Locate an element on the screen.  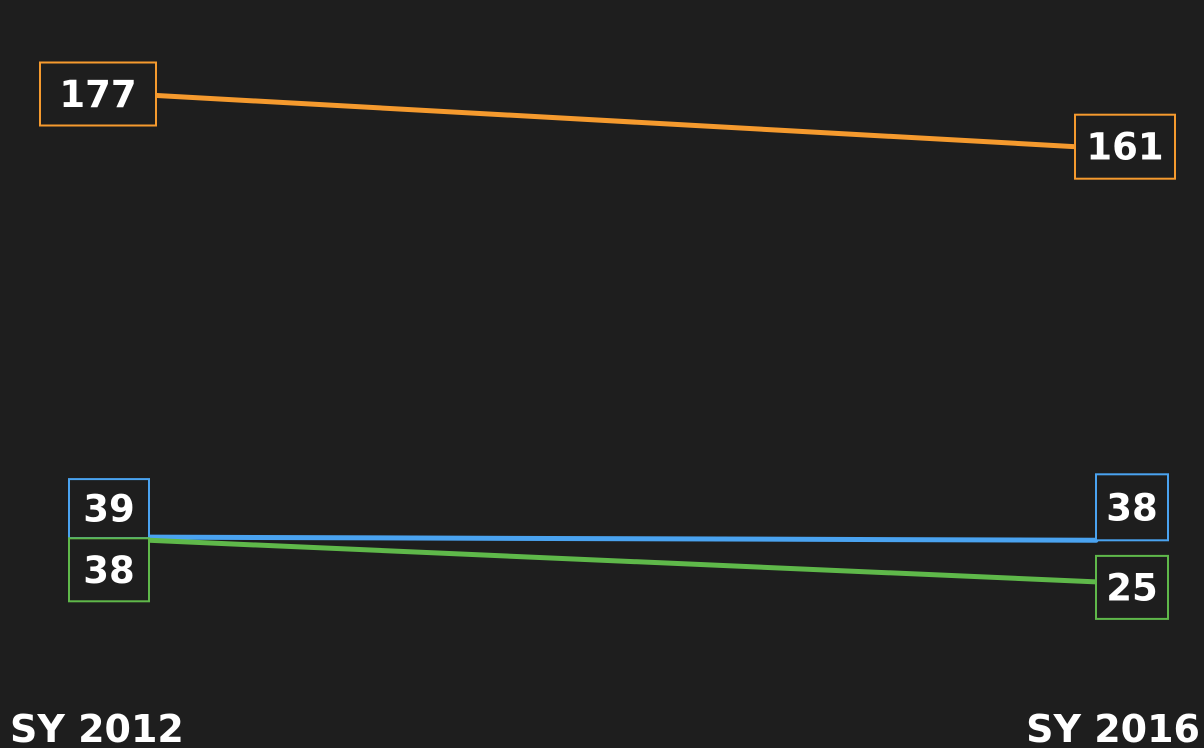
series-2-label-box-end is located at coordinates (1132, 507).